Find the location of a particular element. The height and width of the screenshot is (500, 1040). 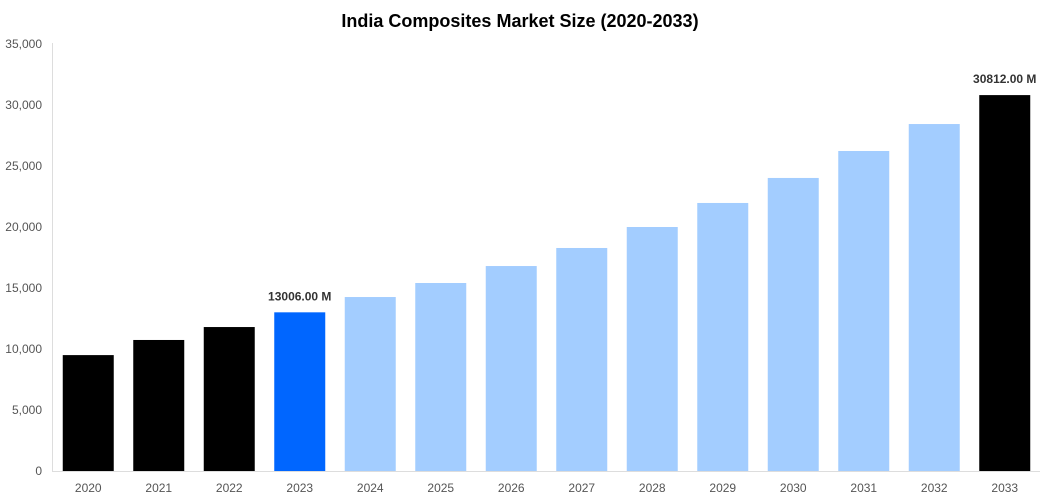

bar-2021 is located at coordinates (159, 405).